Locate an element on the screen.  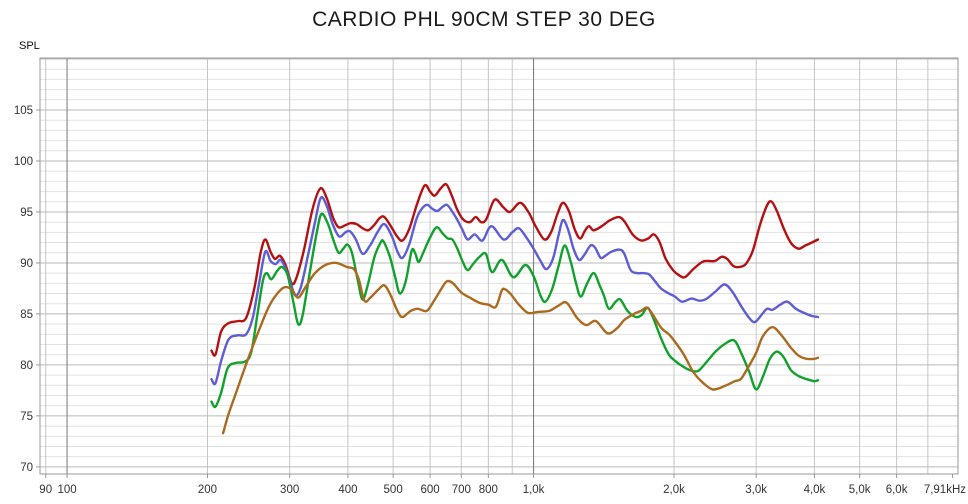
x-tick-label: 300 is located at coordinates (289, 490).